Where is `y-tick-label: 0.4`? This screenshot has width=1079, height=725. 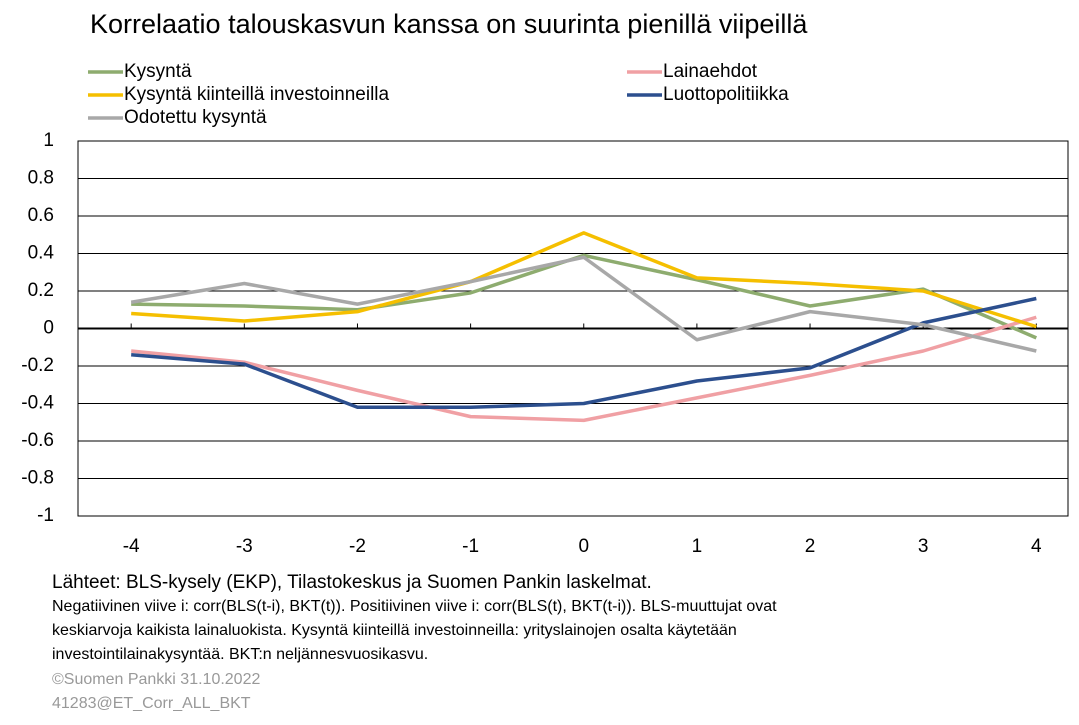
y-tick-label: 0.4 is located at coordinates (41, 253).